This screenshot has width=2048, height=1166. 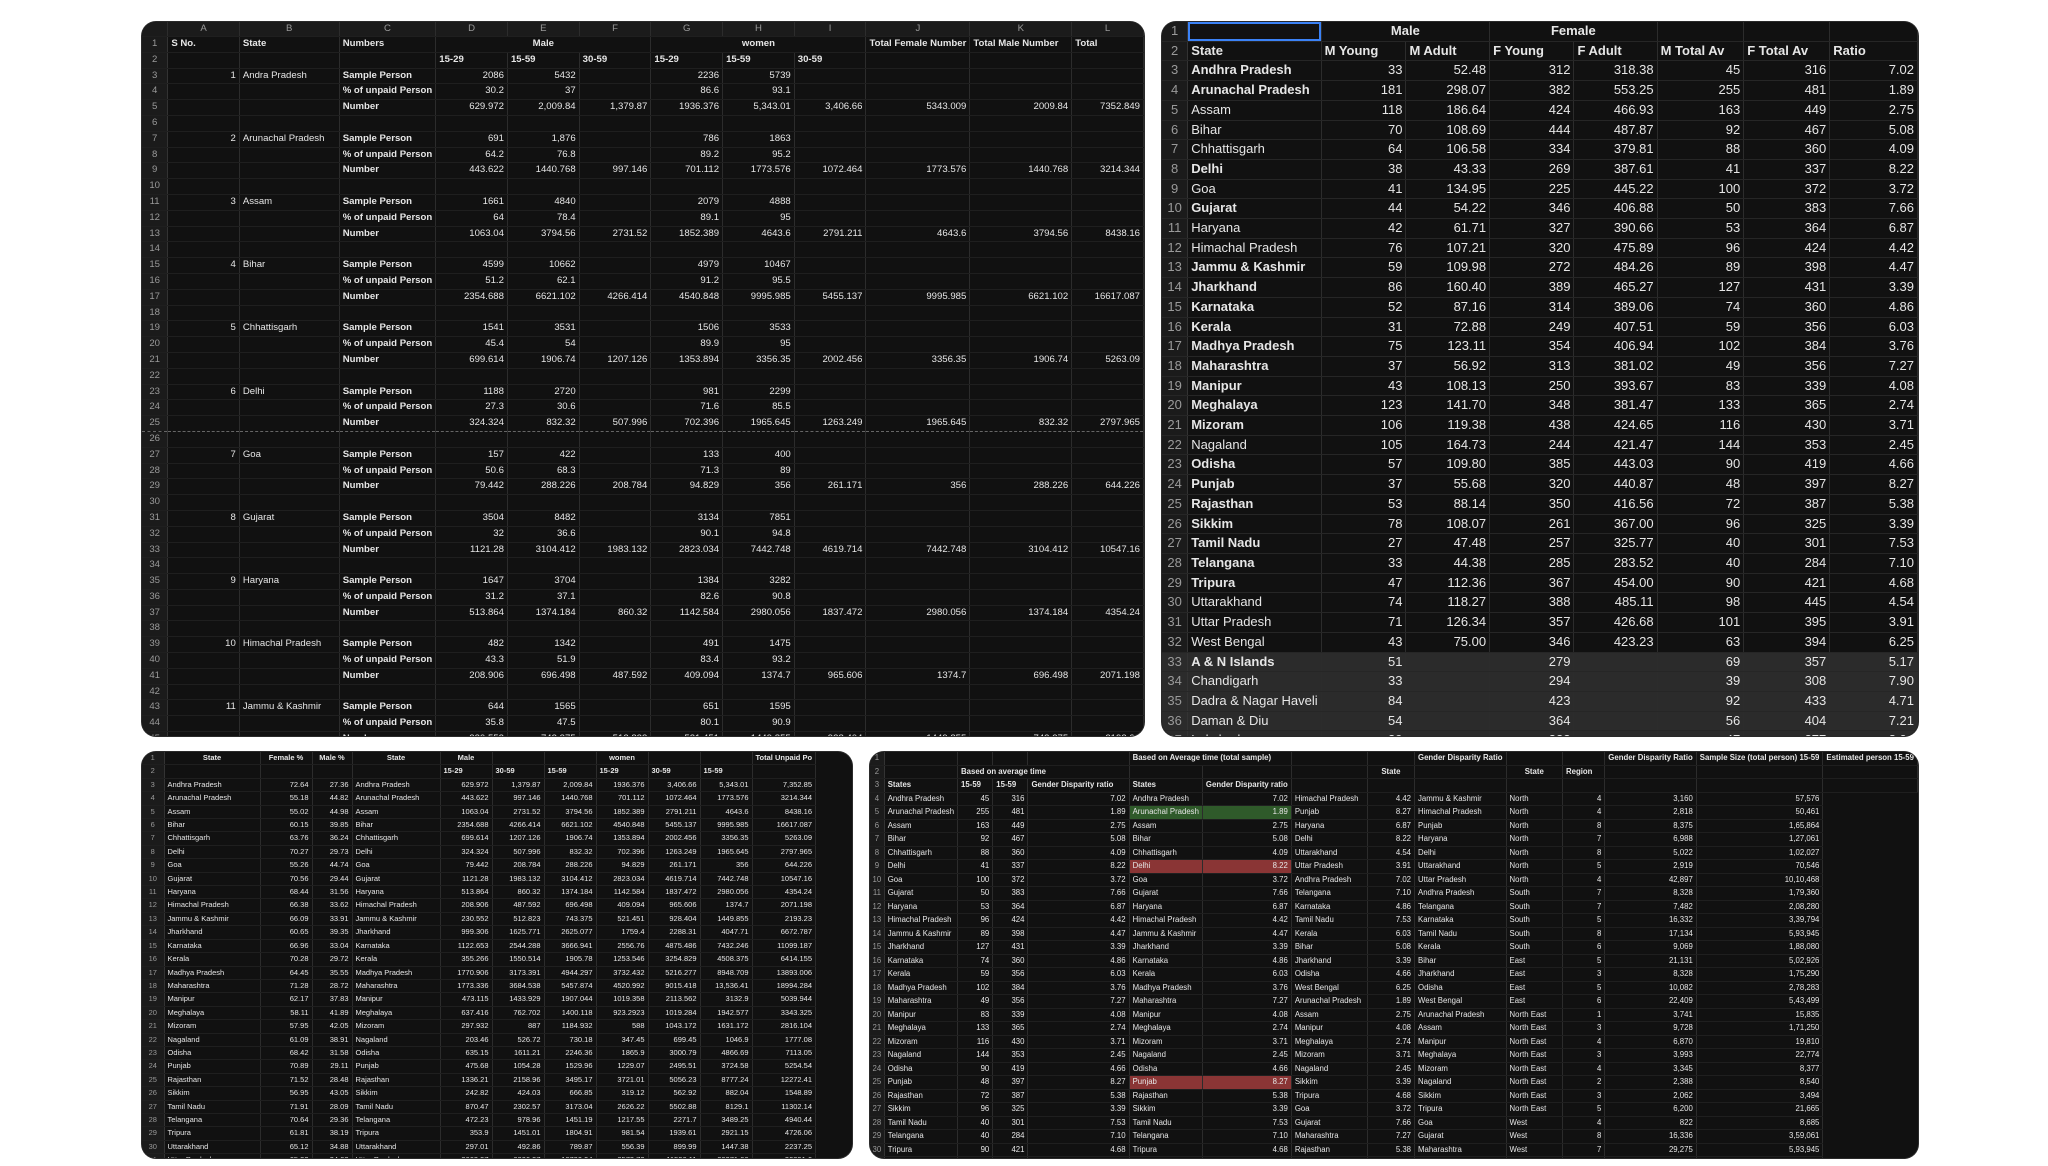 What do you see at coordinates (1175, 504) in the screenshot?
I see `row-number: 25` at bounding box center [1175, 504].